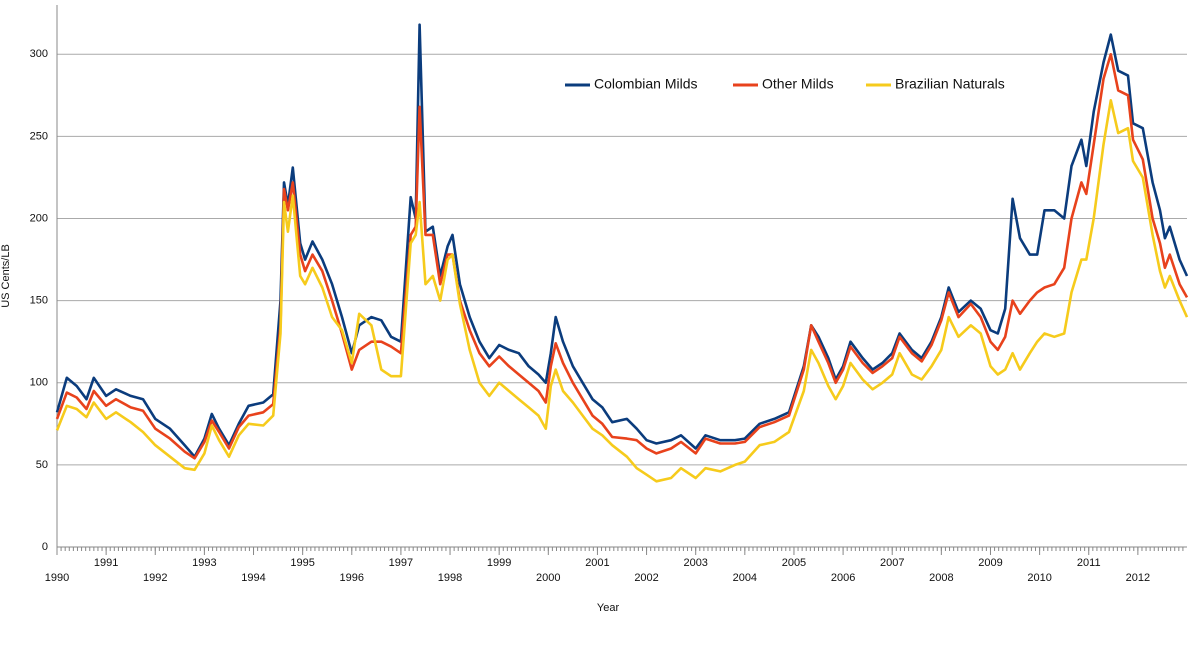 This screenshot has height=666, width=1200. What do you see at coordinates (646, 578) in the screenshot?
I see `x-tick-label: 2002` at bounding box center [646, 578].